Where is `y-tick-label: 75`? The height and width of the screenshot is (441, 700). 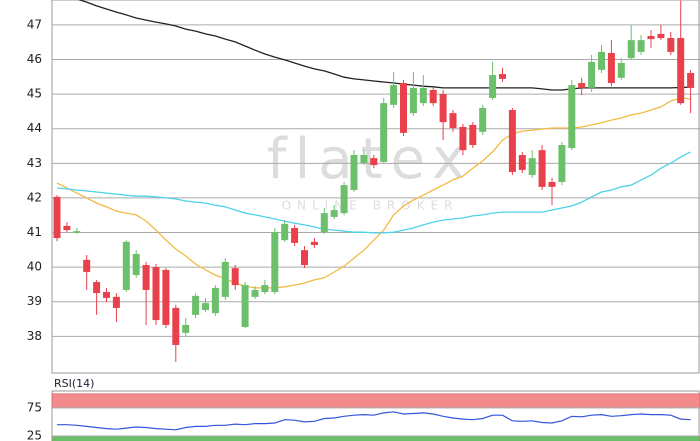 y-tick-label: 75 is located at coordinates (34, 407).